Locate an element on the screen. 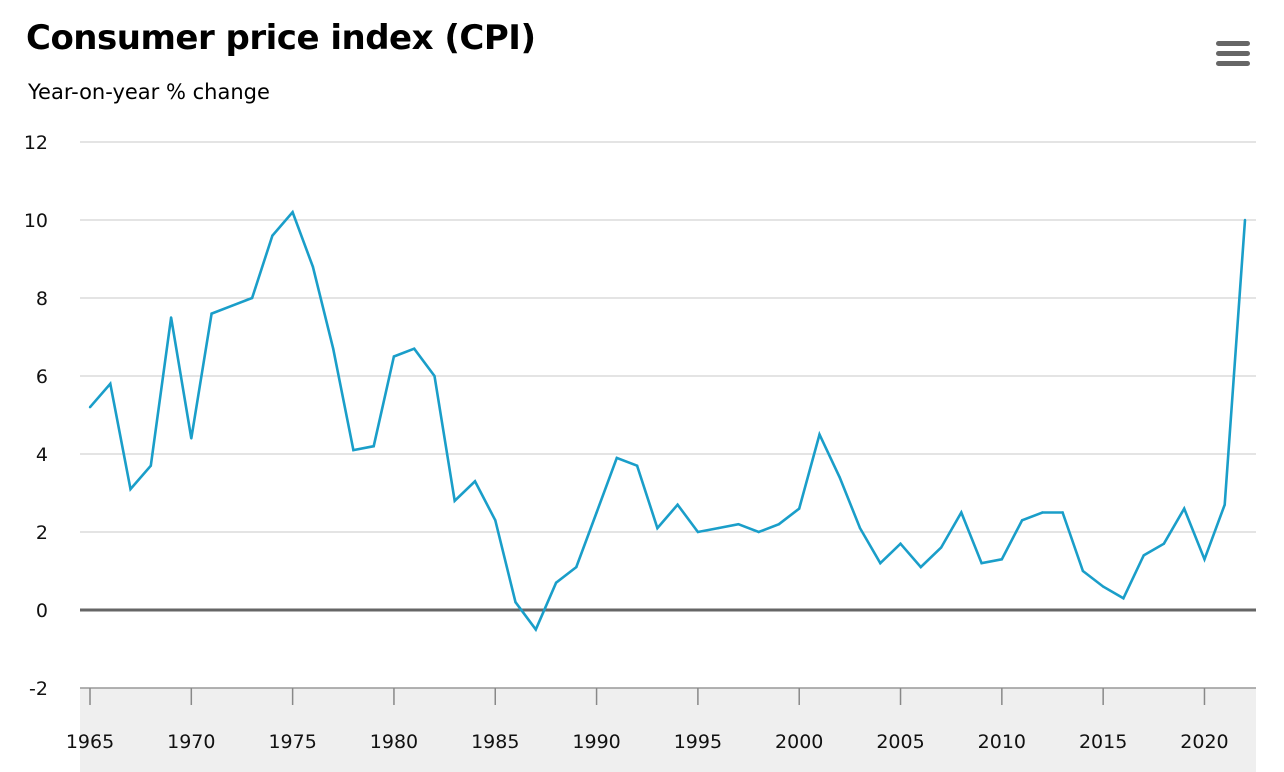 The height and width of the screenshot is (772, 1284). x-tick-label: 1995 is located at coordinates (698, 742).